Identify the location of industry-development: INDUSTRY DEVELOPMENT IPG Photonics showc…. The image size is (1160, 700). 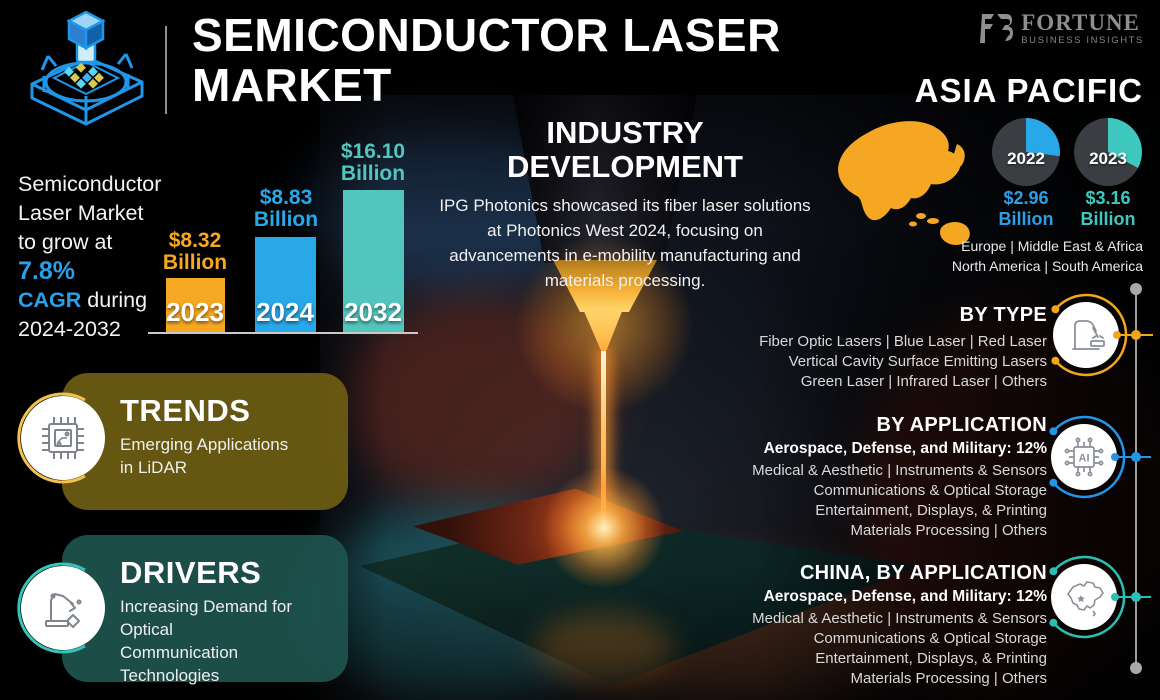
(625, 204).